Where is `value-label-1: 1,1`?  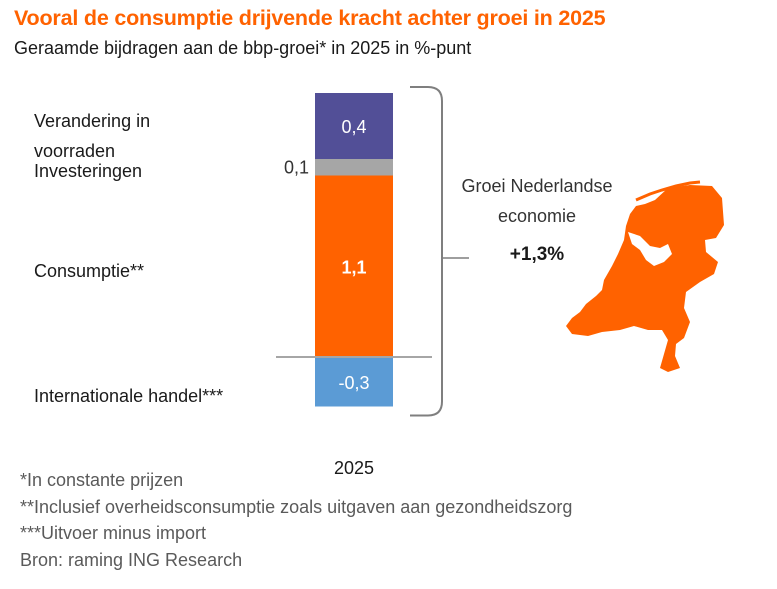 value-label-1: 1,1 is located at coordinates (353, 267).